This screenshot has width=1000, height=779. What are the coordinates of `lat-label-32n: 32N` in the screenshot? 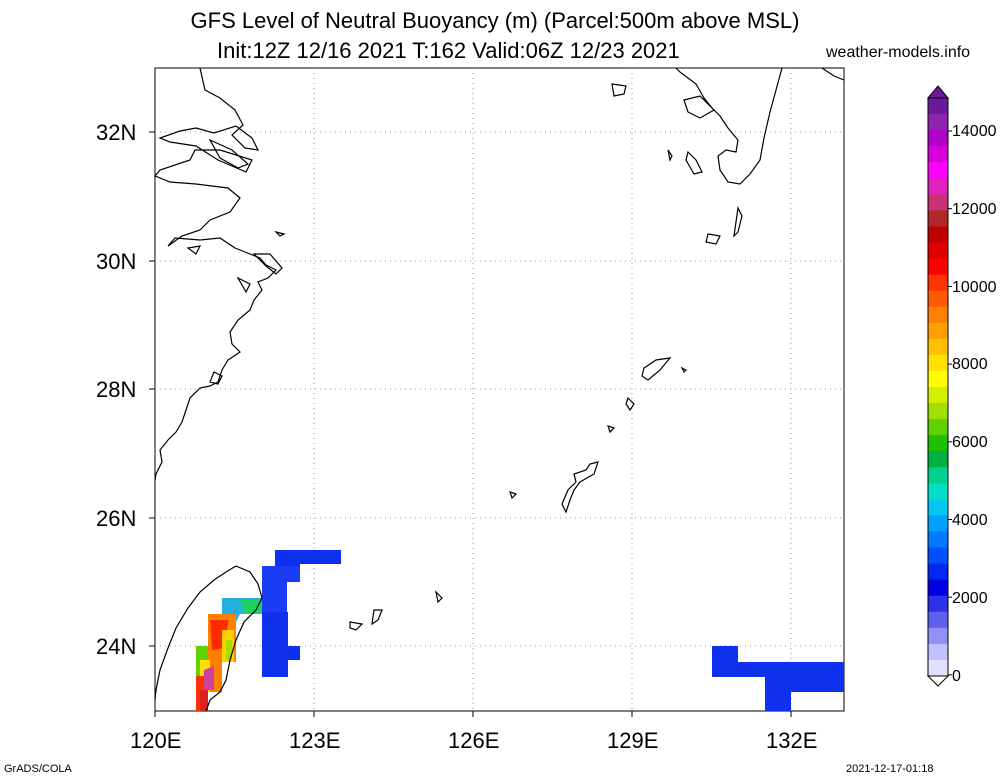 It's located at (116, 132).